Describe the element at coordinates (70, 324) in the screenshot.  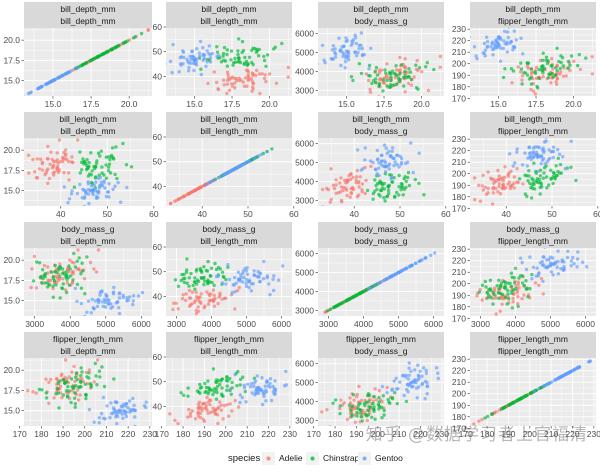
I see `x-tick-label: 4000` at that location.